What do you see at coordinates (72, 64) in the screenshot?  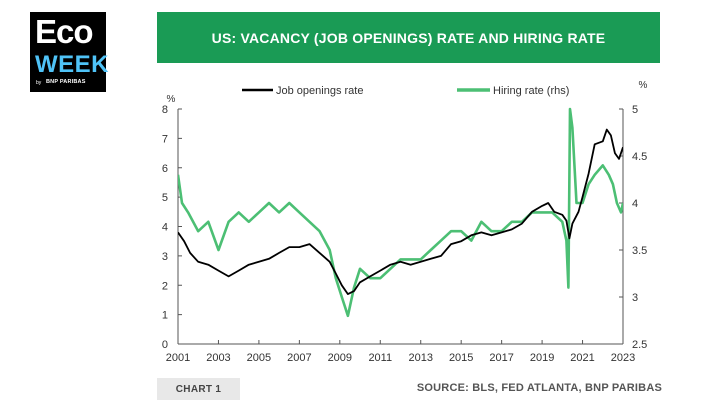 I see `logo-week-text: WEEK` at bounding box center [72, 64].